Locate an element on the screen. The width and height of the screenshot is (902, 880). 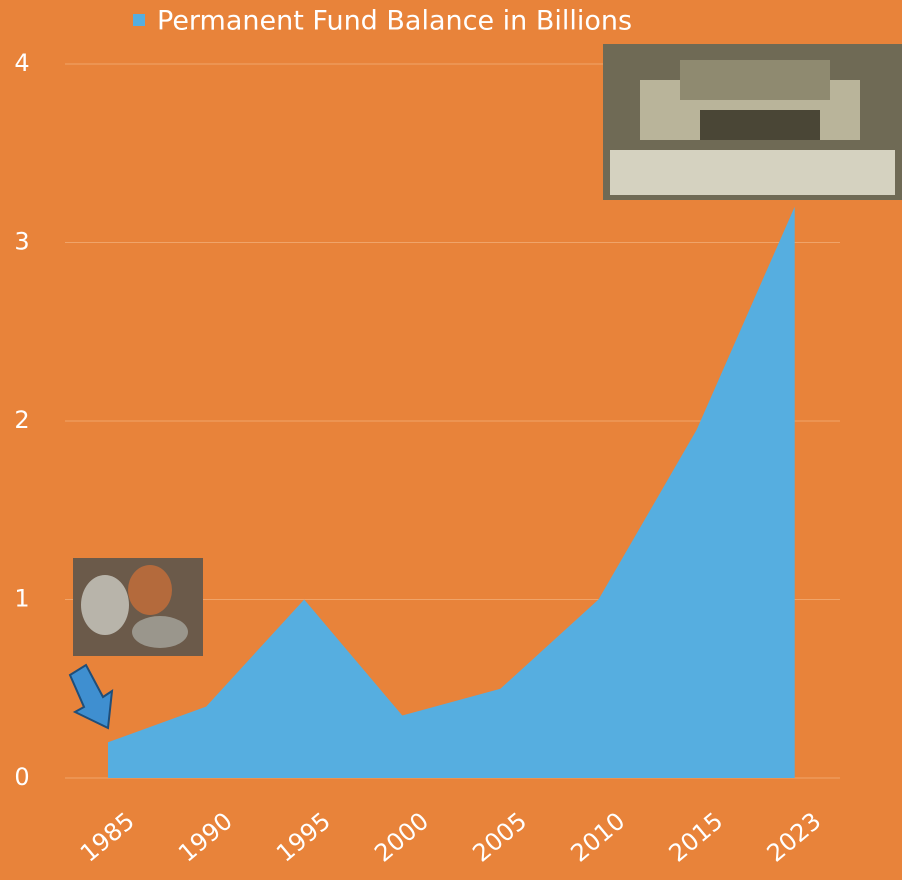
y-tick-label: 2 is located at coordinates (21, 420).